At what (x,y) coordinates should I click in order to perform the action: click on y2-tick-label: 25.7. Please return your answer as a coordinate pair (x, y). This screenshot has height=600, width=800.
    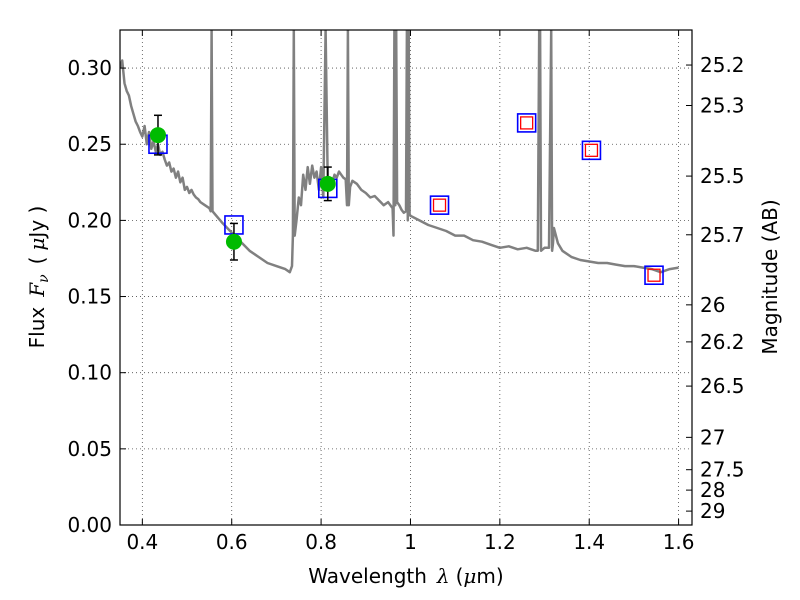
    Looking at the image, I should click on (722, 235).